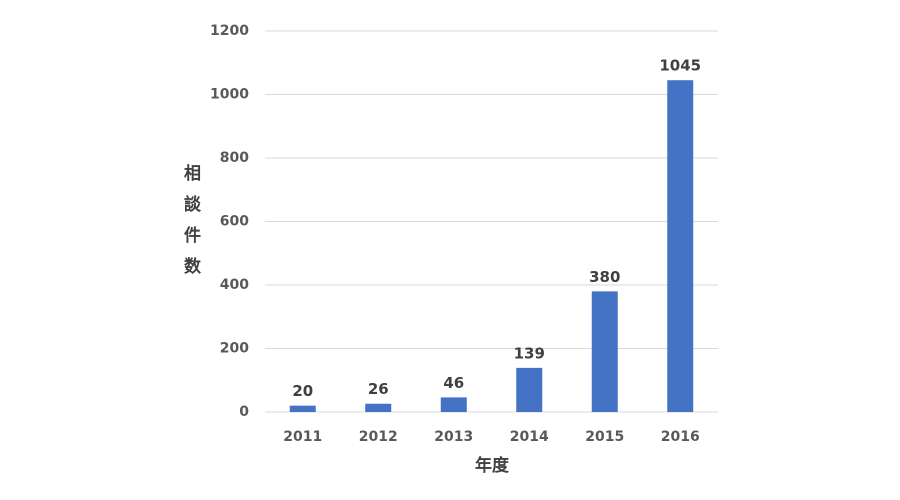 Image resolution: width=900 pixels, height=500 pixels. What do you see at coordinates (244, 412) in the screenshot?
I see `y-tick-label: 0` at bounding box center [244, 412].